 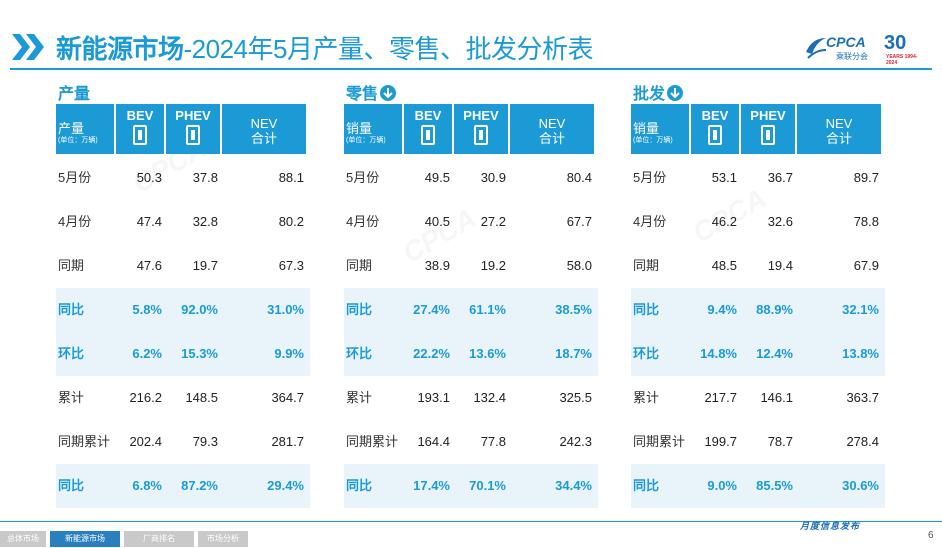 What do you see at coordinates (774, 309) in the screenshot?
I see `phev-value: 88.9%` at bounding box center [774, 309].